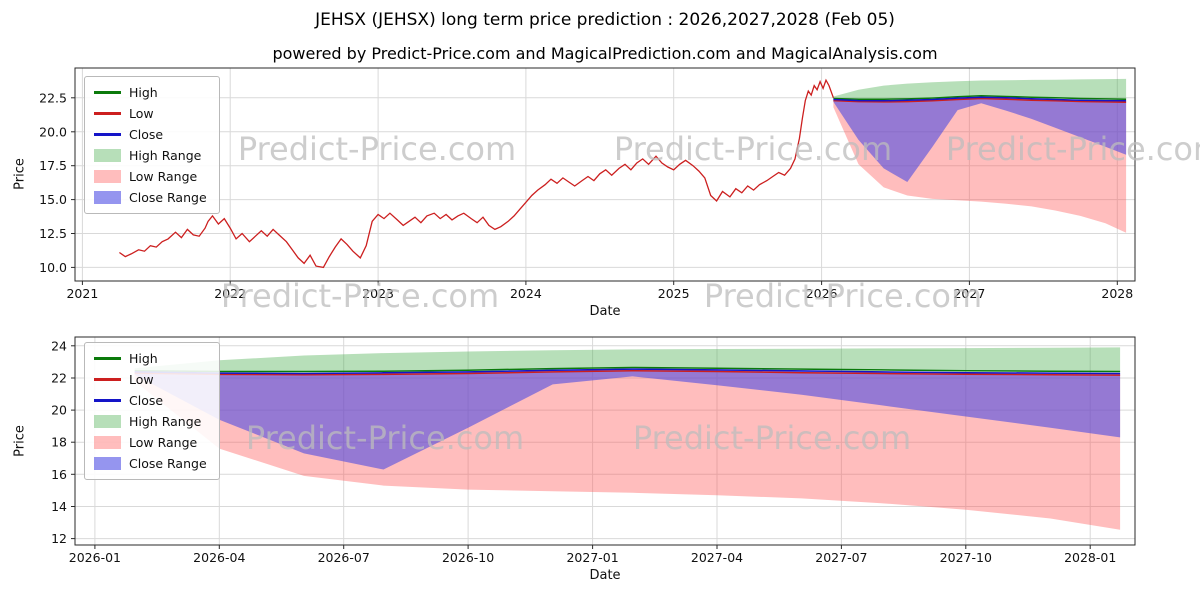  What do you see at coordinates (53, 199) in the screenshot?
I see `svg-text: 15.0` at bounding box center [53, 199].